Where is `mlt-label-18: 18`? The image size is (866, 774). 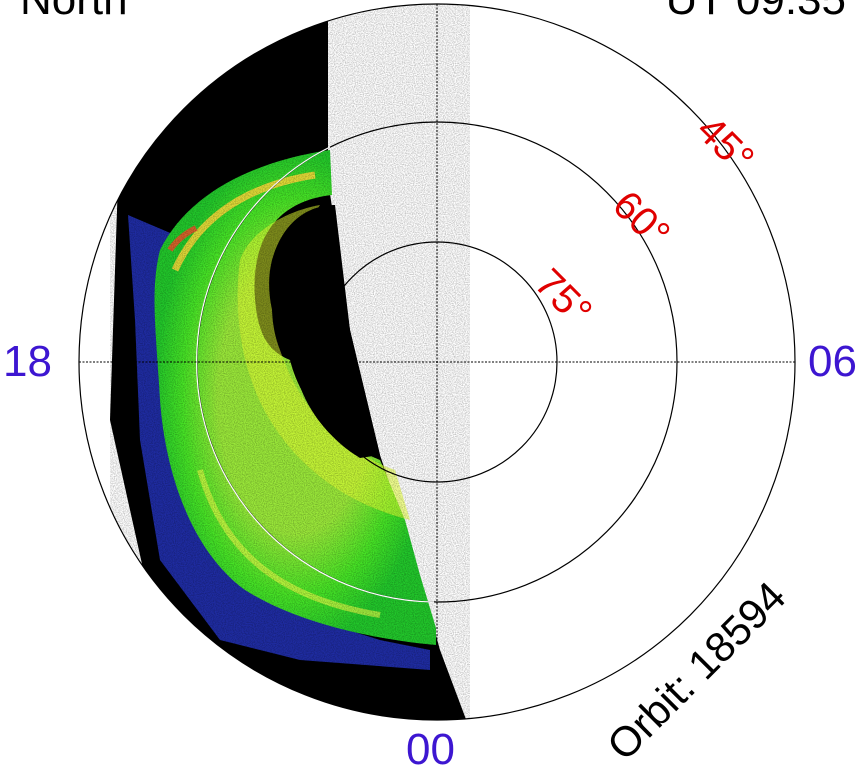
mlt-label-18: 18 is located at coordinates (27, 361).